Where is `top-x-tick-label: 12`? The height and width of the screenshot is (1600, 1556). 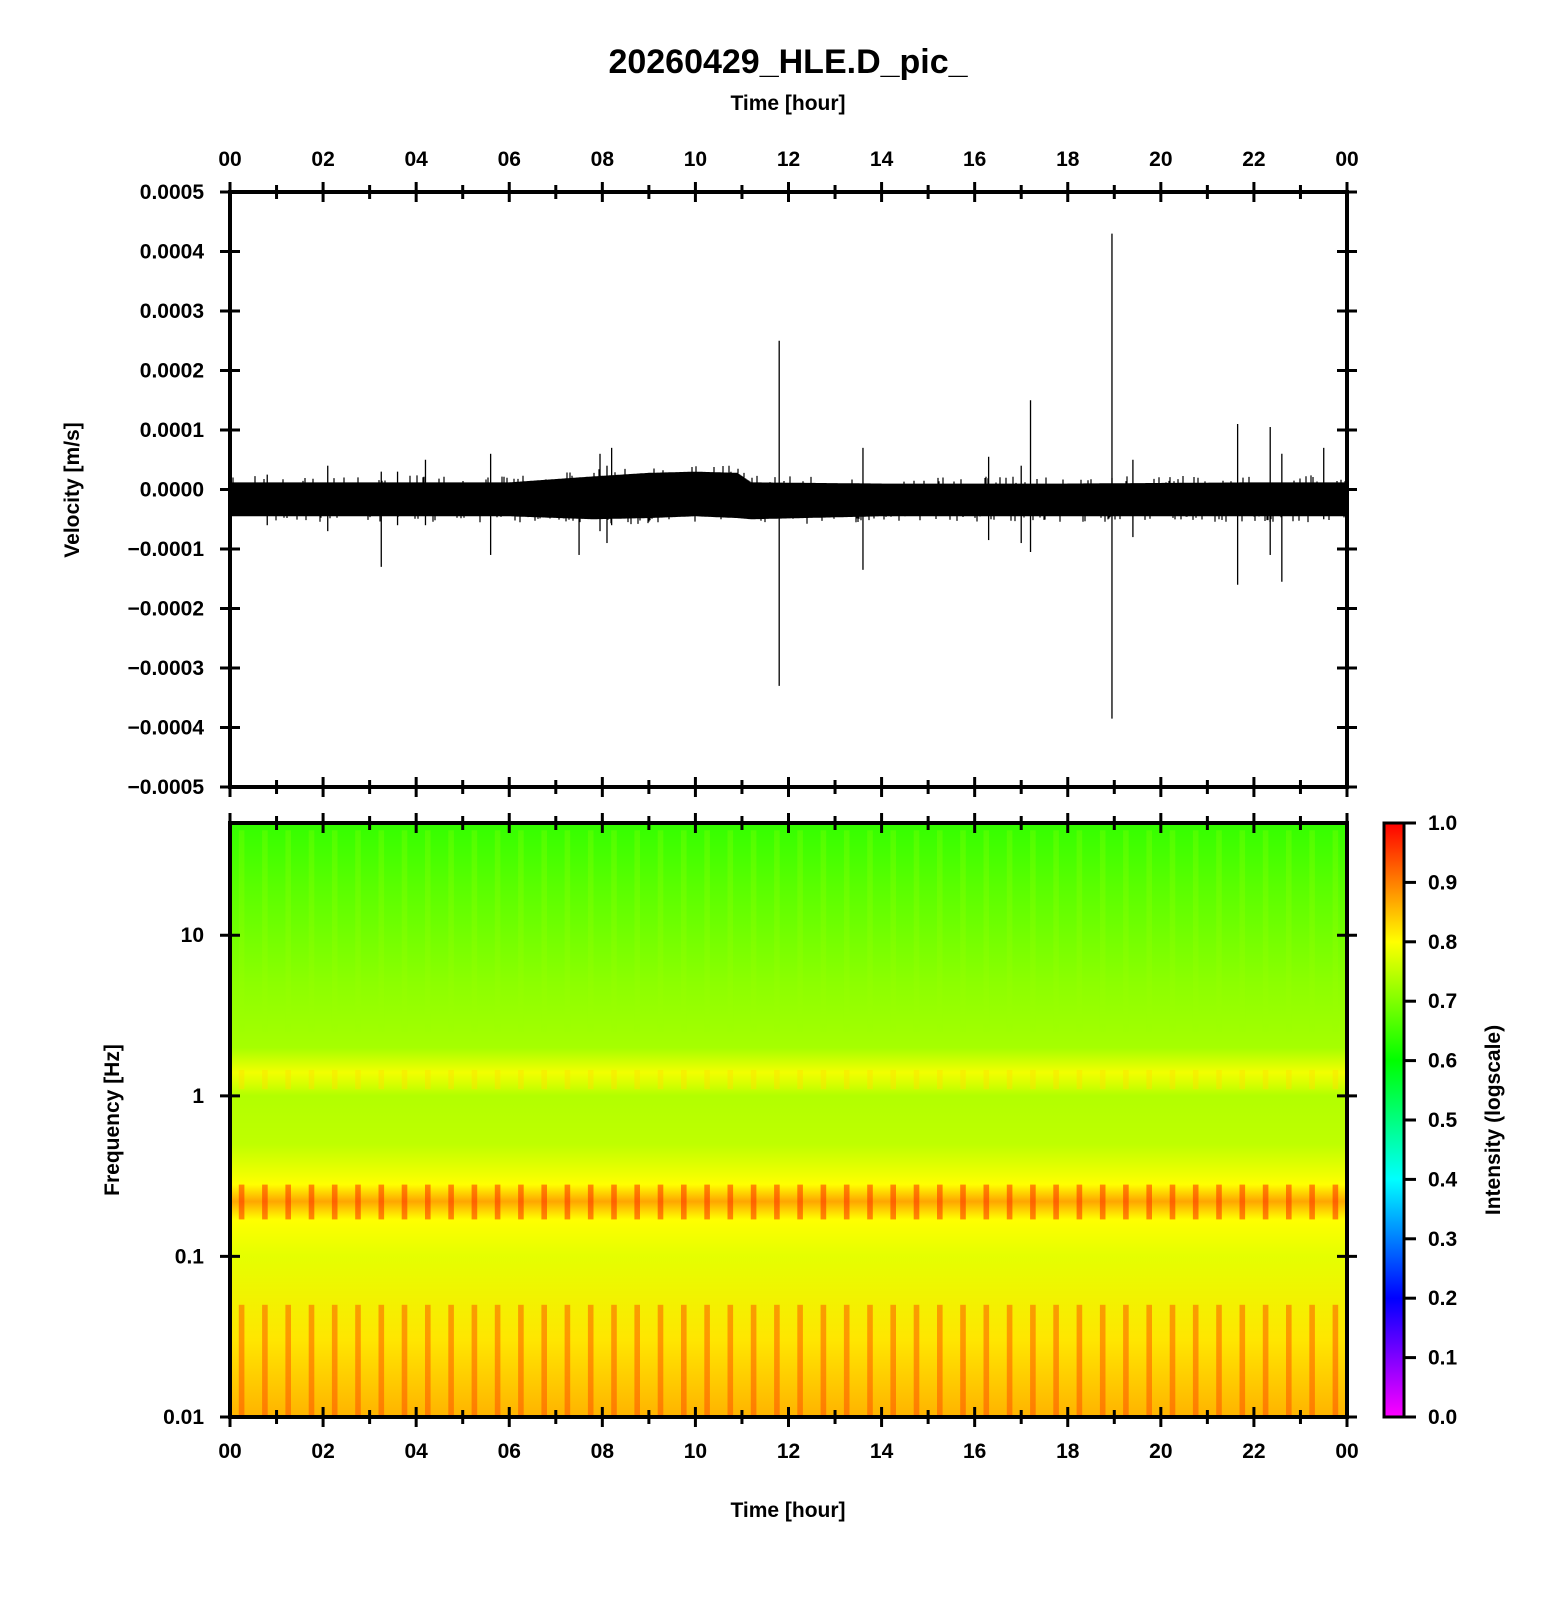
top-x-tick-label: 12 is located at coordinates (788, 159).